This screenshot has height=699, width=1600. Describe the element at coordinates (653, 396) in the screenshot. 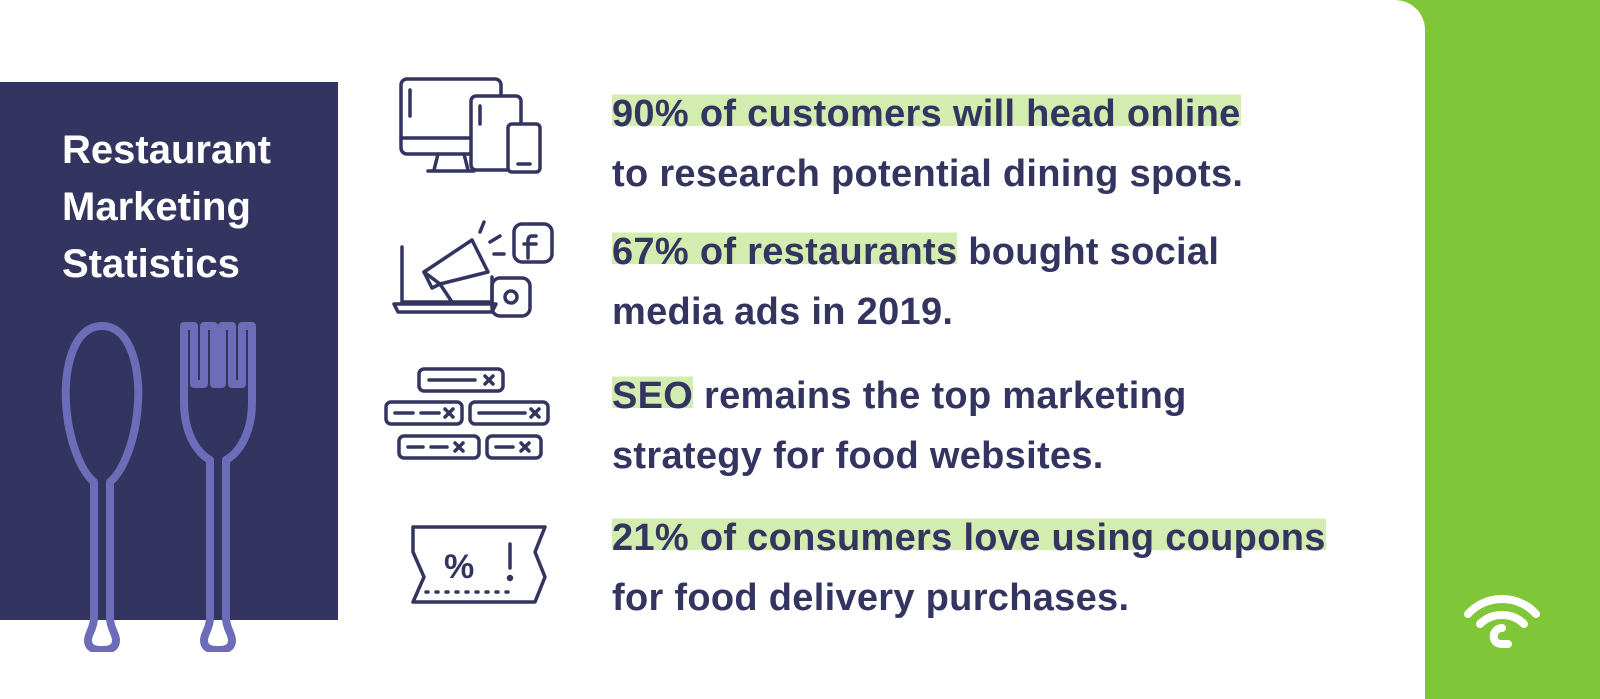

I see `stat-highlight: SEO` at that location.